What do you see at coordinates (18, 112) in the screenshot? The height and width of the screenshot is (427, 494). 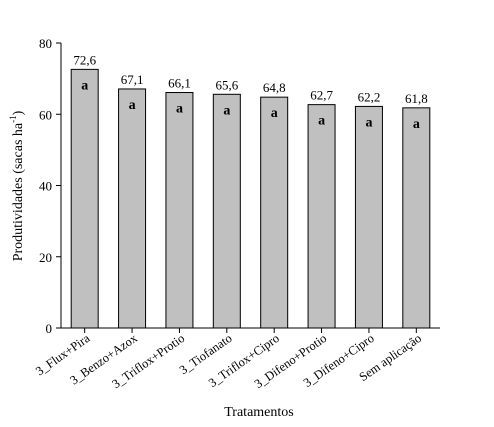 I see `y-axis-label-close: )` at bounding box center [18, 112].